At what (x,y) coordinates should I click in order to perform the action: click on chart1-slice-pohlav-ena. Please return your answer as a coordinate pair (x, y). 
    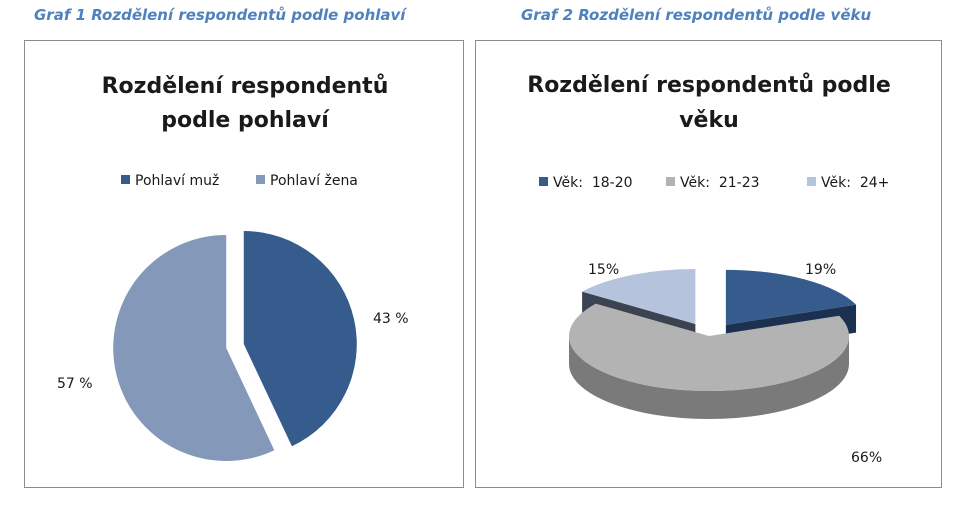
    Looking at the image, I should click on (194, 347).